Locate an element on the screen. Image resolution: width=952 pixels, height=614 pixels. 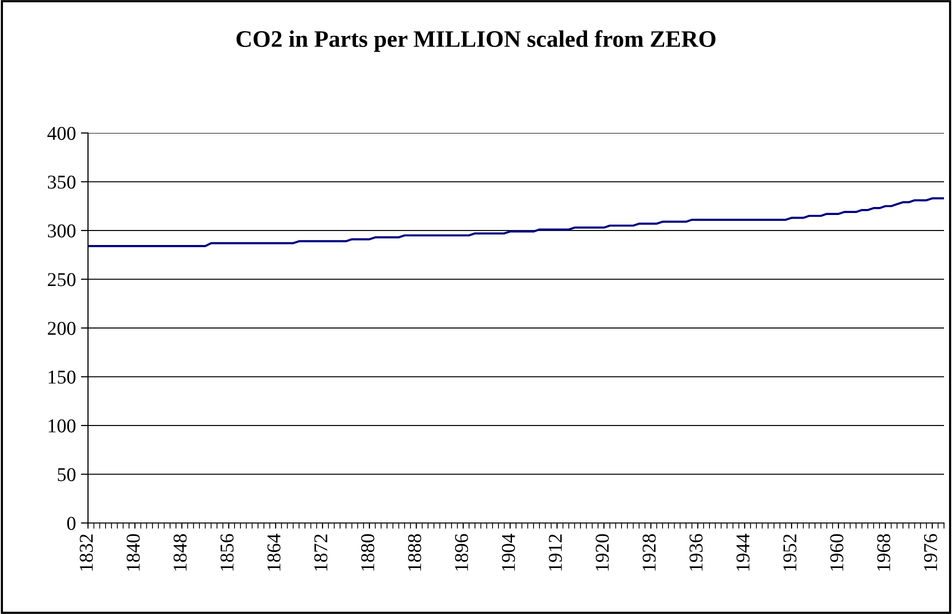
x-tick-label: 1952 is located at coordinates (789, 552).